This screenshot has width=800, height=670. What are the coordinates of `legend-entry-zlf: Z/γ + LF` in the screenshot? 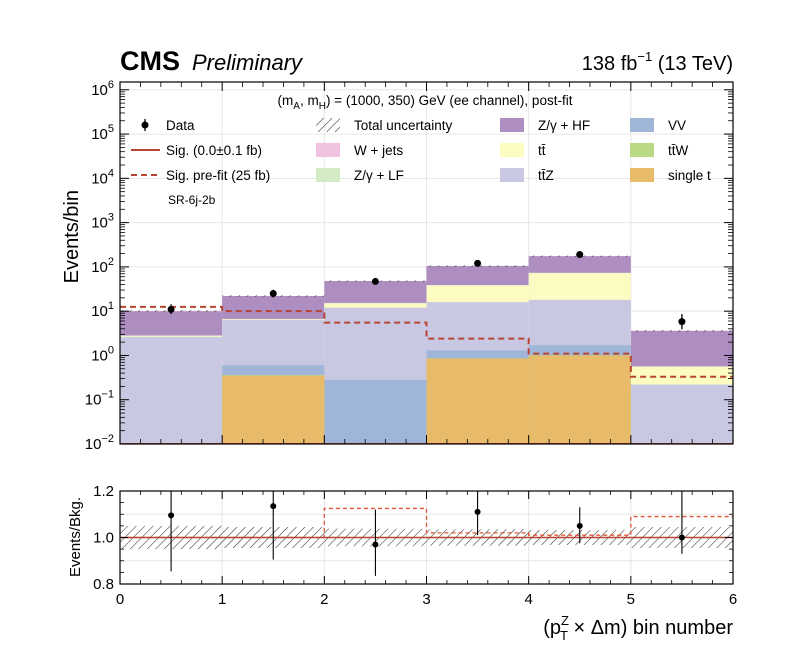 It's located at (360, 175).